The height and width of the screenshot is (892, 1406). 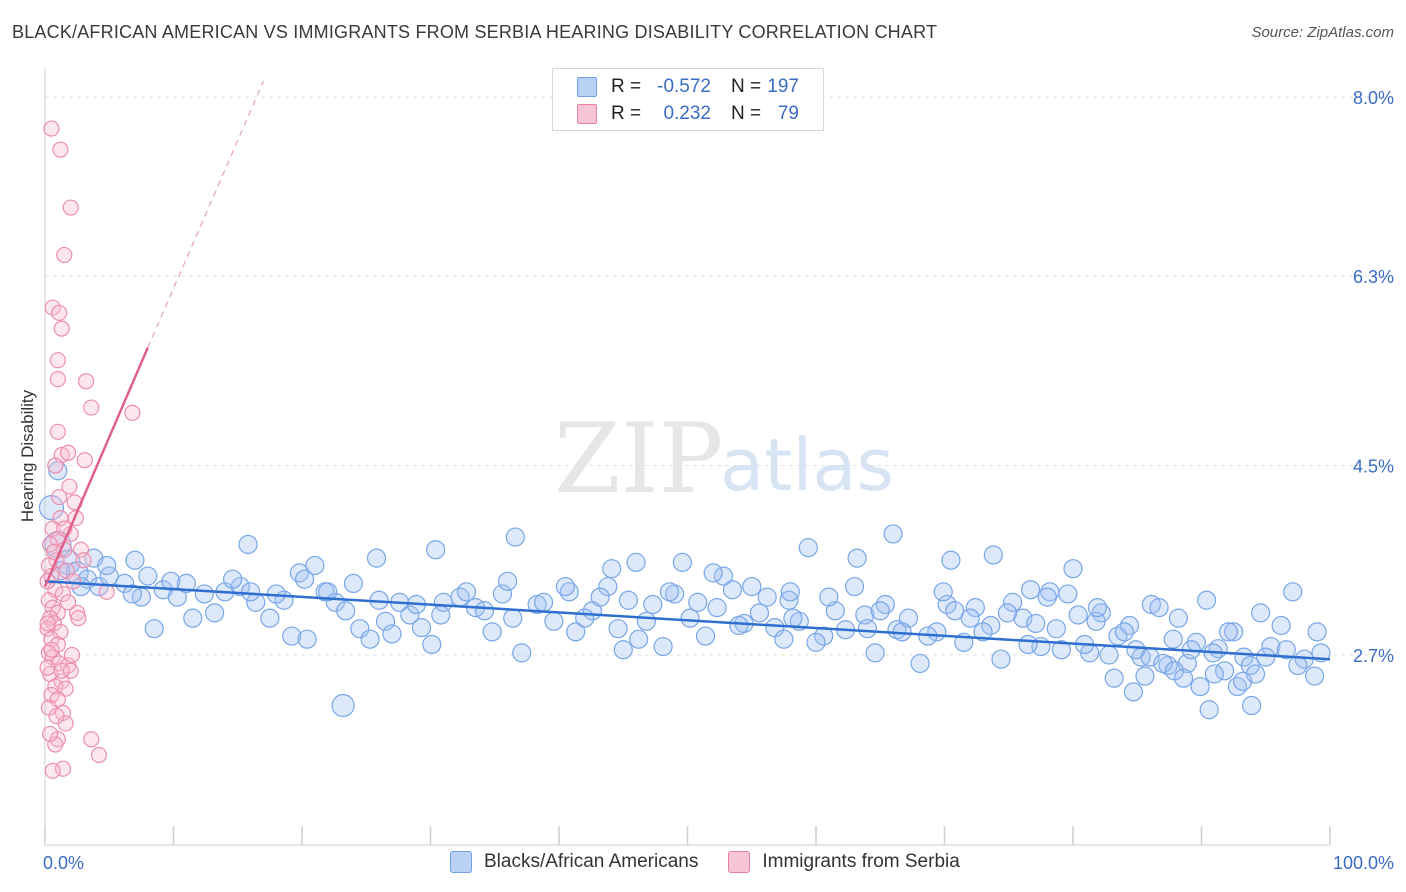 I want to click on watermark: ZIP atlas, so click(x=724, y=459).